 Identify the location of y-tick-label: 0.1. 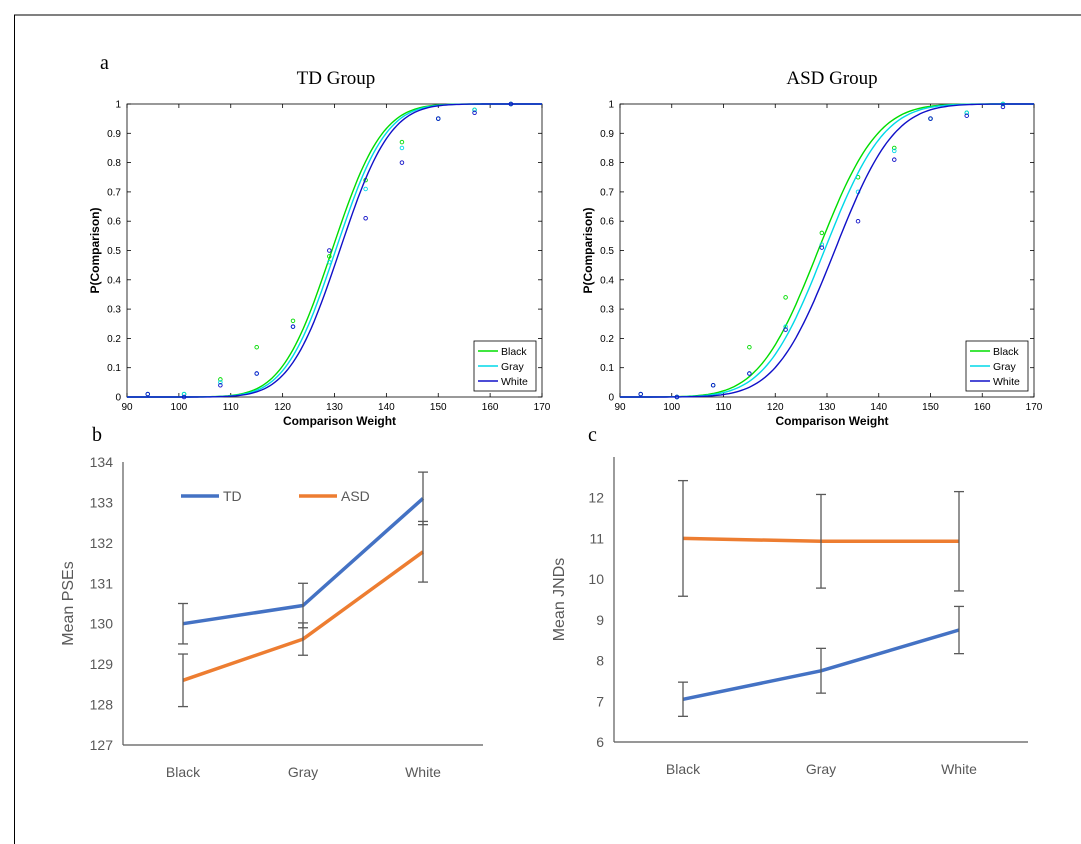
(607, 368).